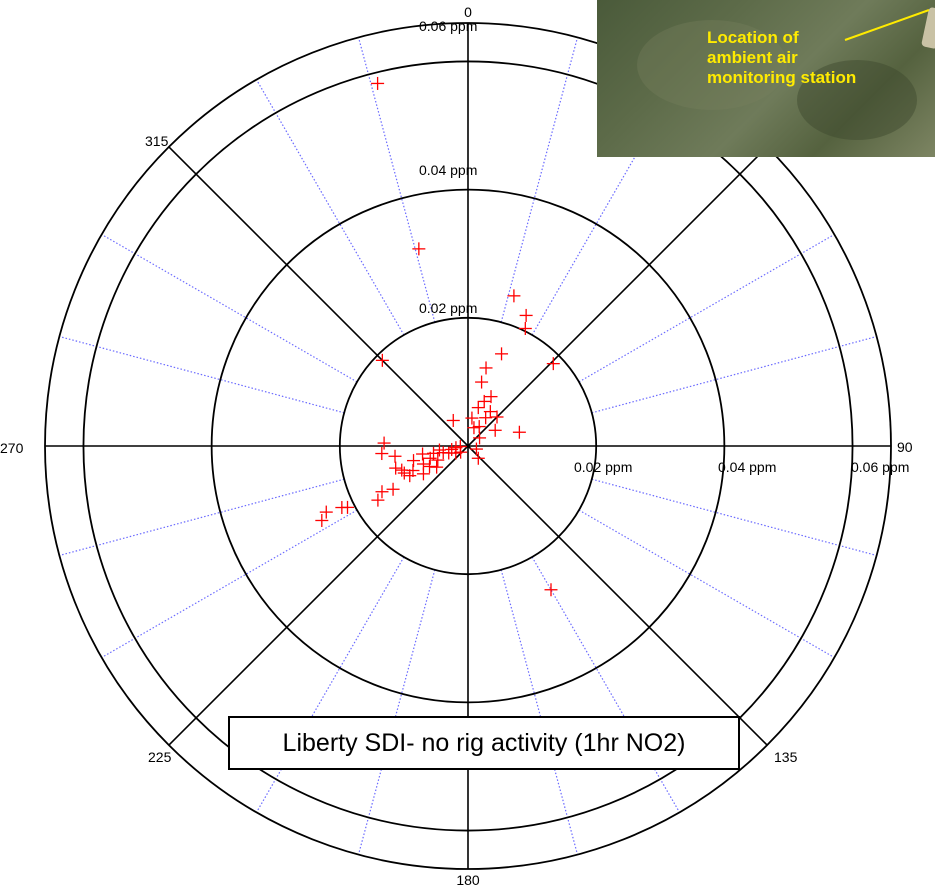 The height and width of the screenshot is (890, 935). Describe the element at coordinates (887, 25) in the screenshot. I see `pointer-line` at that location.